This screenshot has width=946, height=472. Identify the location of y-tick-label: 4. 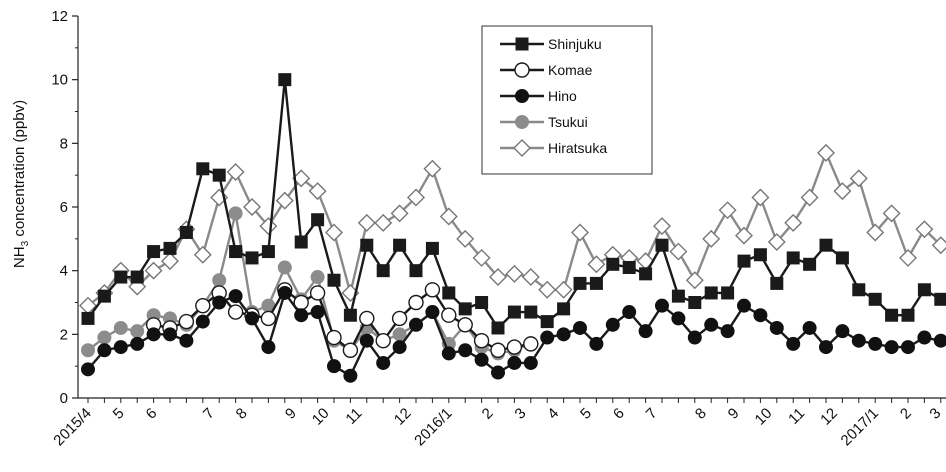
(64, 271).